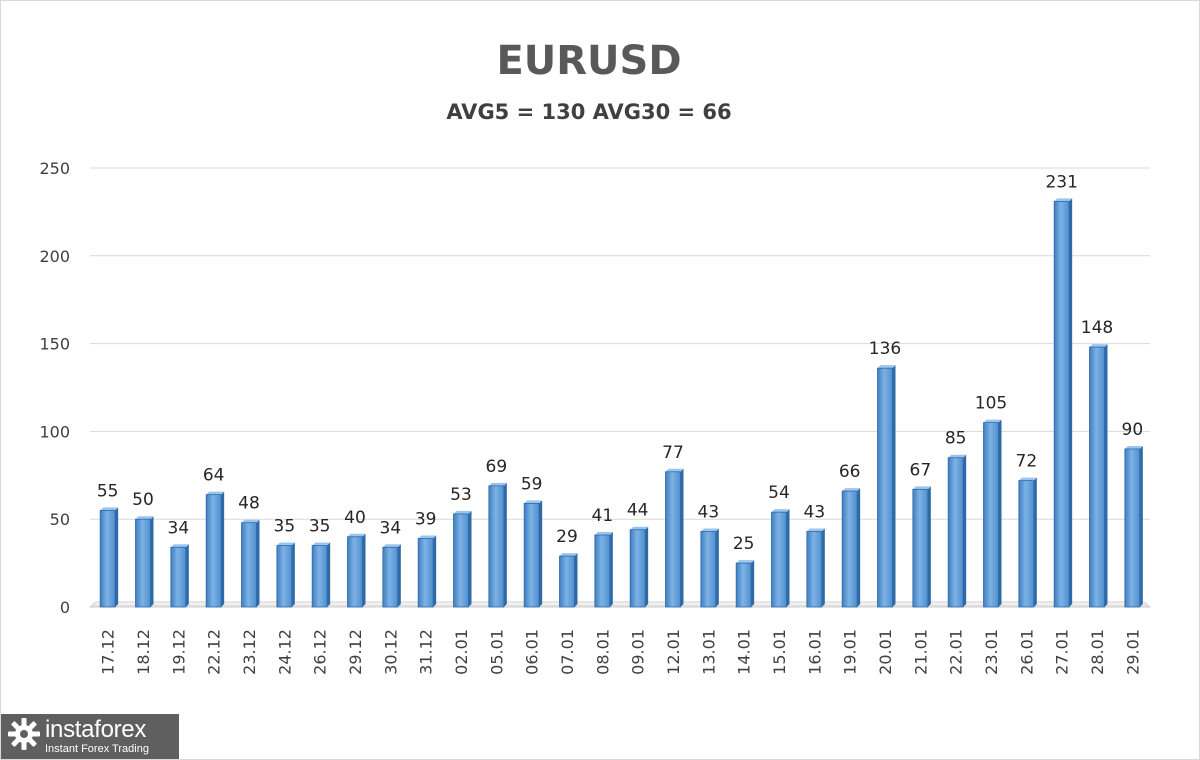  What do you see at coordinates (744, 544) in the screenshot?
I see `data-label: 25` at bounding box center [744, 544].